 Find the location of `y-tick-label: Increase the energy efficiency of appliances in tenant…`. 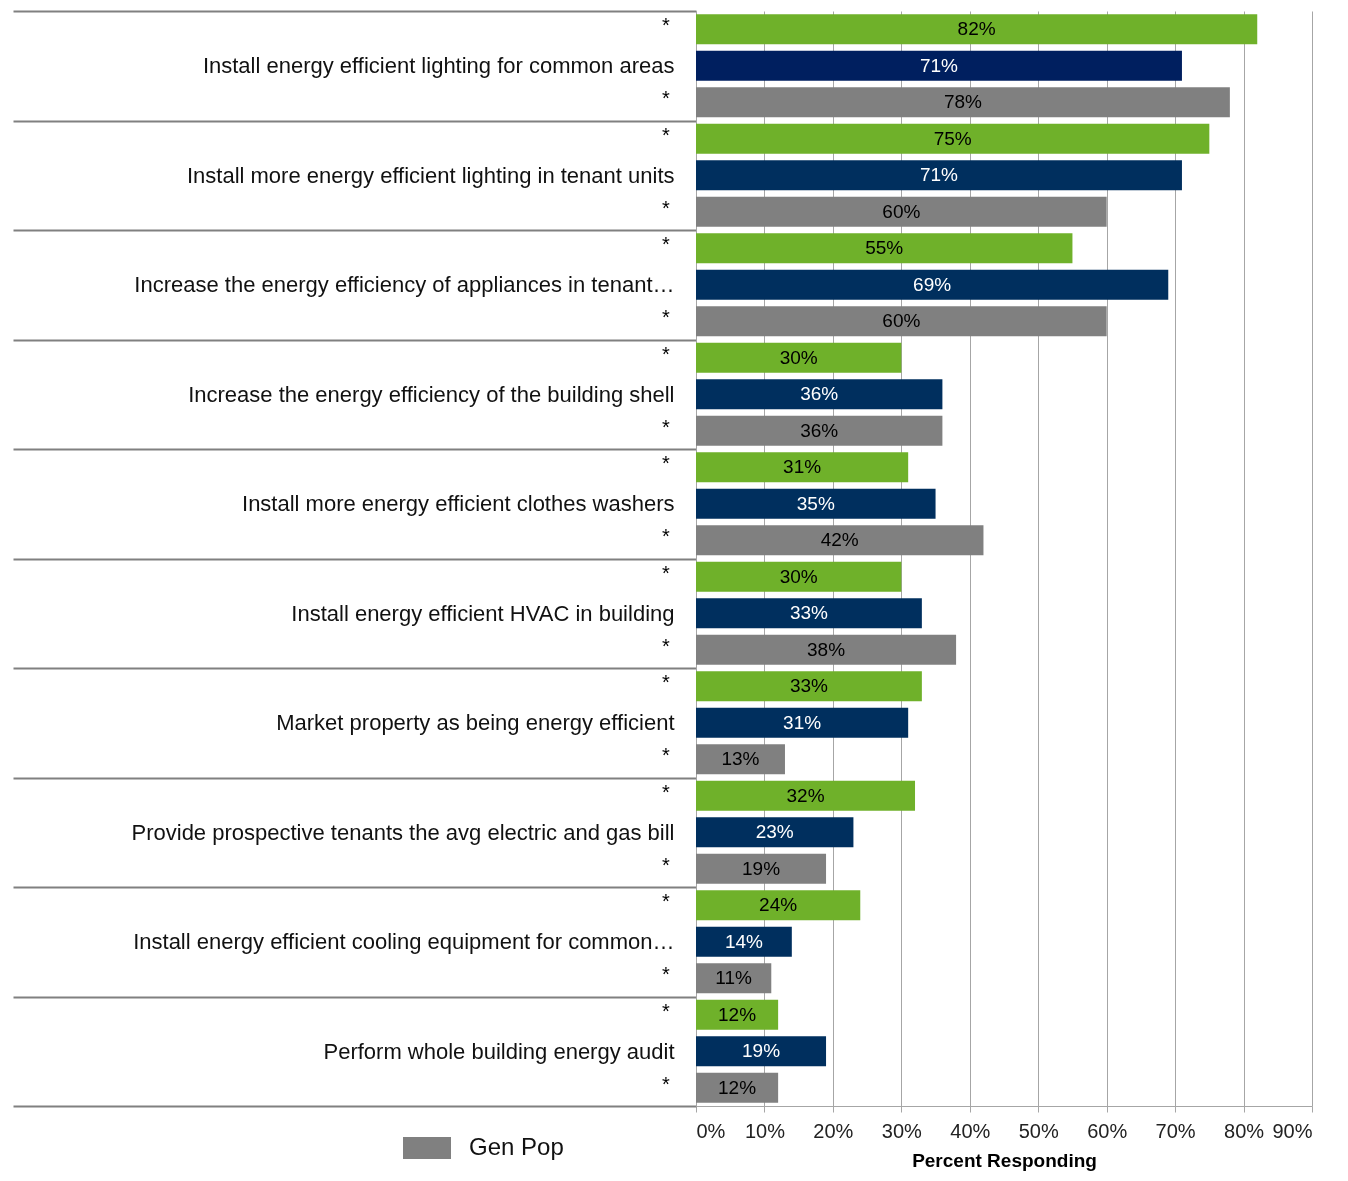

y-tick-label: Increase the energy efficiency of appliances in tenant… is located at coordinates (404, 285).